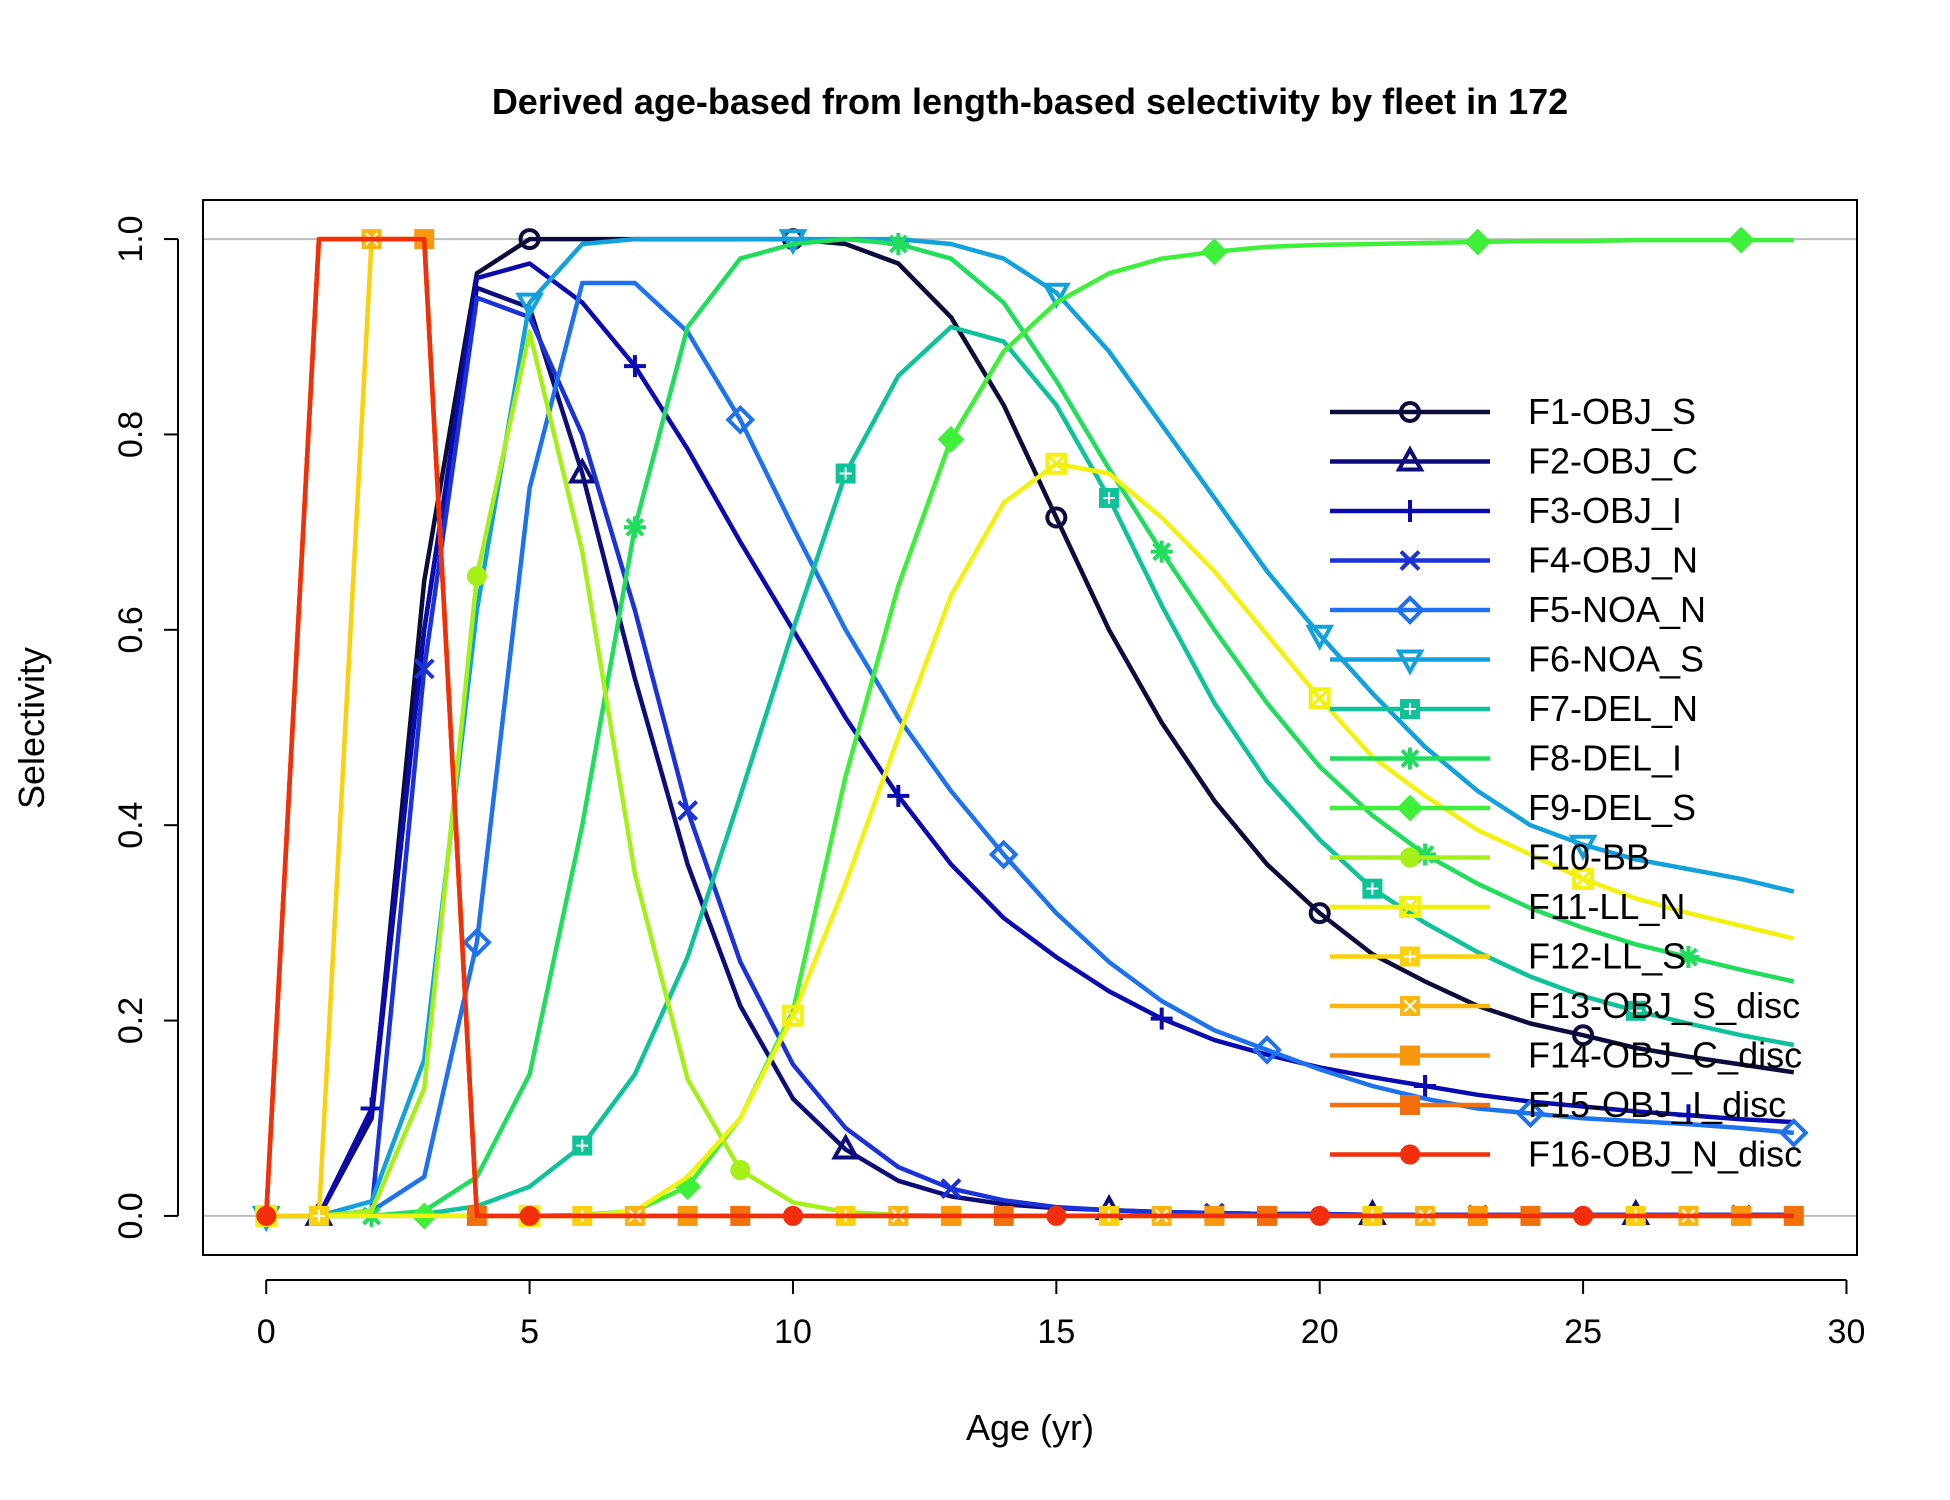  What do you see at coordinates (1612, 411) in the screenshot?
I see `legend-label: F1-OBJ_S` at bounding box center [1612, 411].